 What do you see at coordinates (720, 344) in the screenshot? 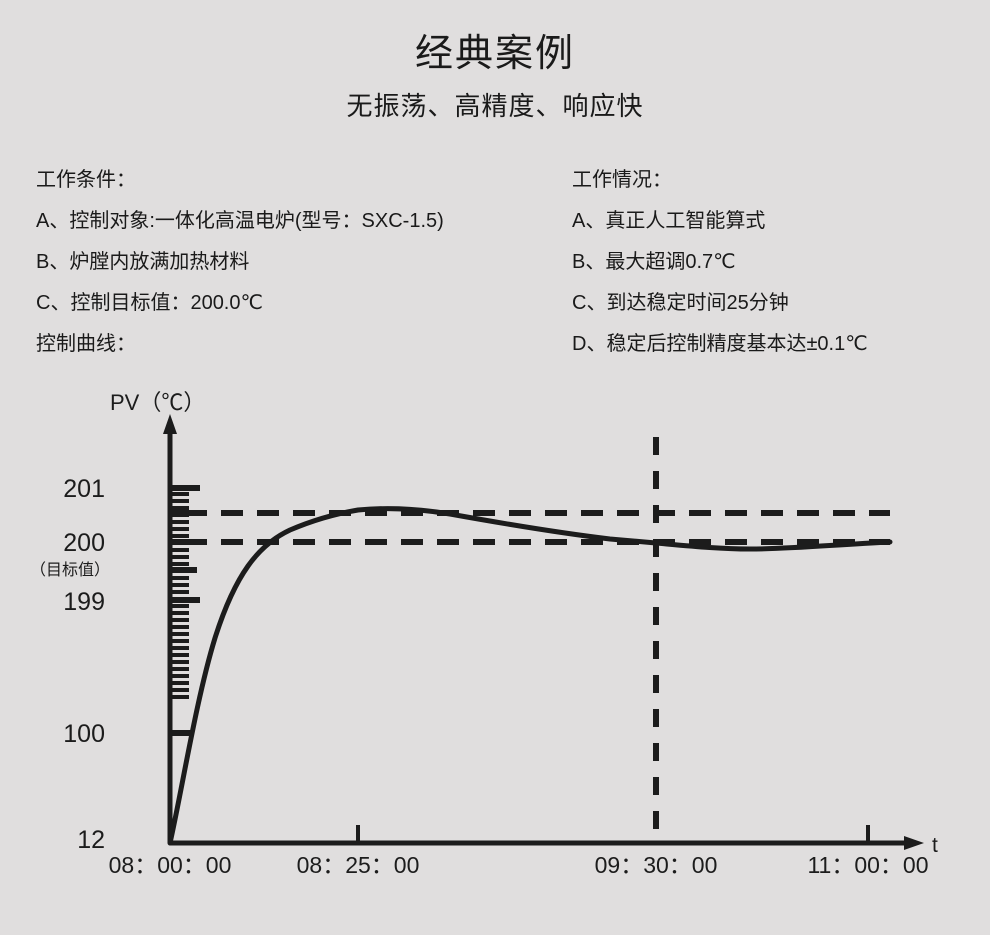
I see `result-item-d: D、稳定后控制精度基本达±0.1℃` at bounding box center [720, 344].